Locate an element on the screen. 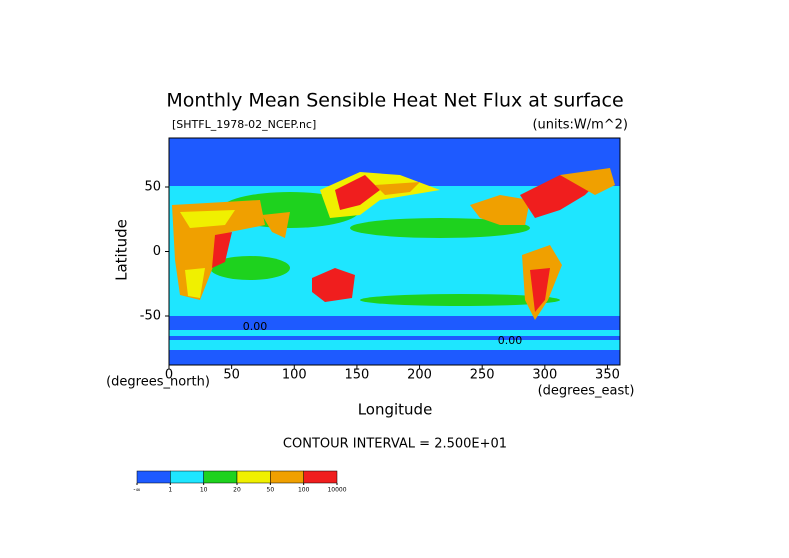  y-tick-label: 50 is located at coordinates (152, 187).